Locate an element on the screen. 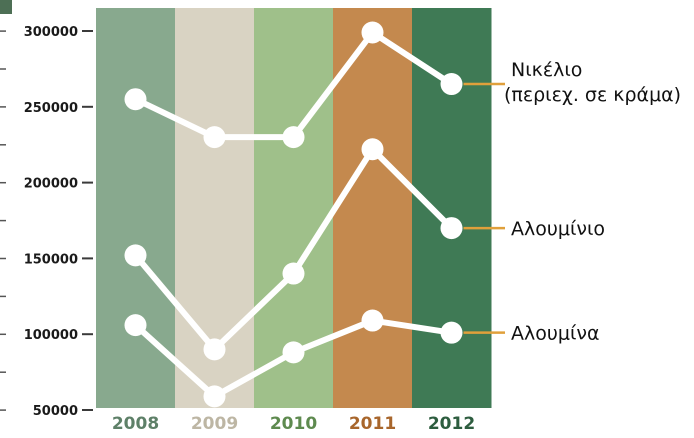 This screenshot has height=438, width=694. x-tick-label: 2009 is located at coordinates (214, 424).